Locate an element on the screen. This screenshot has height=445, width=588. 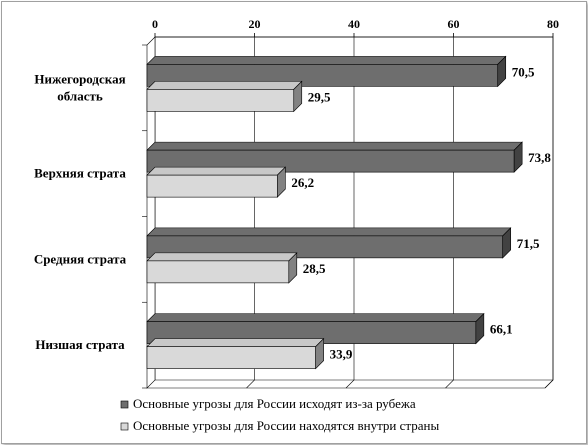
data-label: 71,5 is located at coordinates (528, 243).